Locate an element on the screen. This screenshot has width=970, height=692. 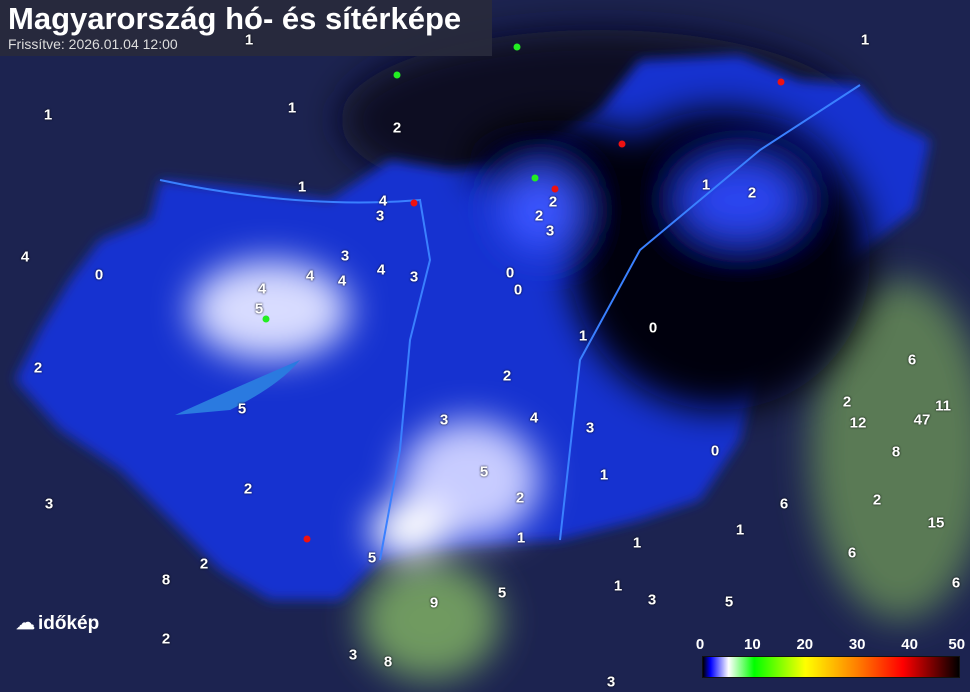
snow-depth-label: 12 is located at coordinates (858, 423).